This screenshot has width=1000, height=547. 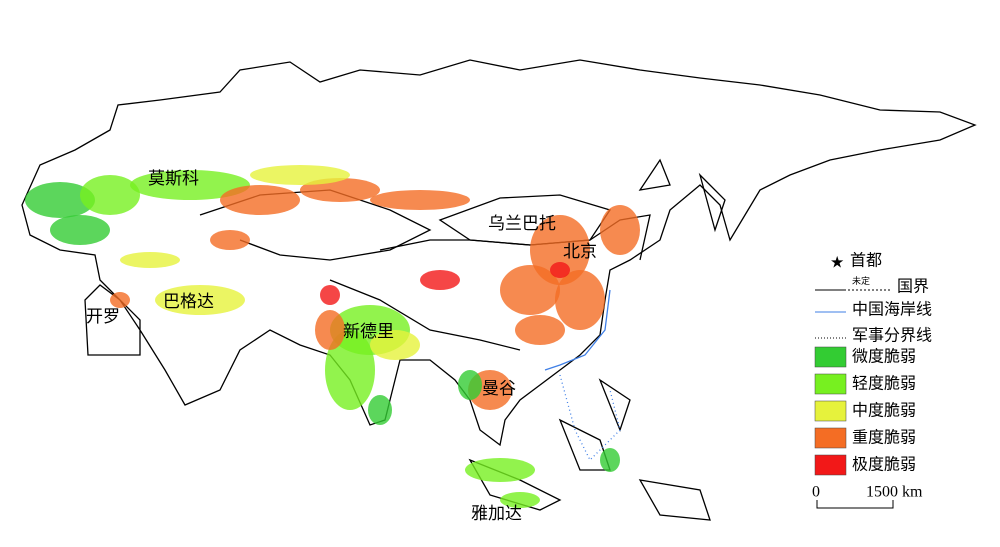 What do you see at coordinates (368, 331) in the screenshot?
I see `city-label: 新德里` at bounding box center [368, 331].